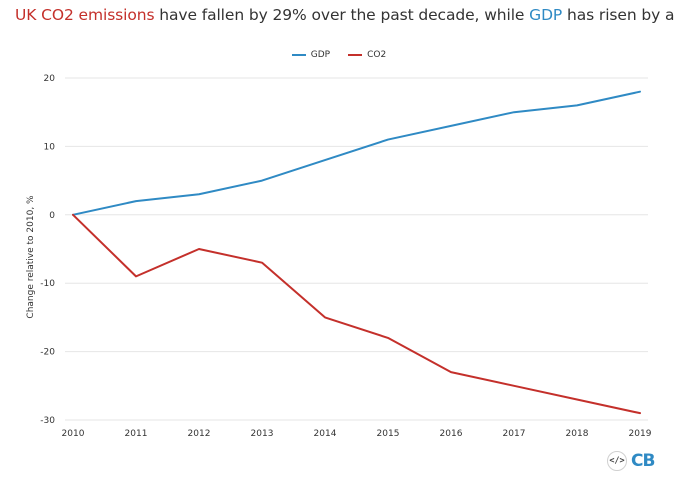  I want to click on x-tick-label: 2012, so click(199, 434).